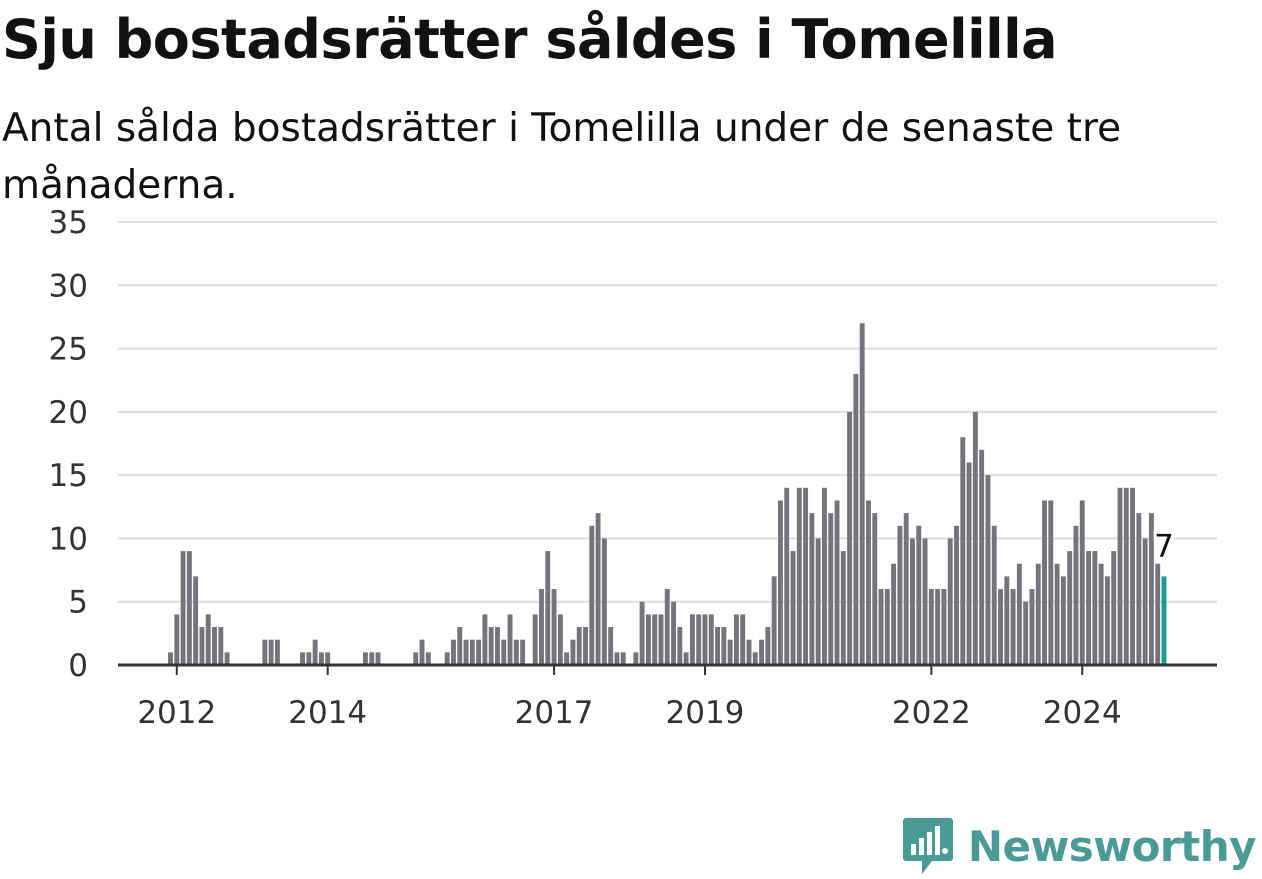 The height and width of the screenshot is (879, 1262). I want to click on x-tick-label-2014: 2014, so click(327, 713).